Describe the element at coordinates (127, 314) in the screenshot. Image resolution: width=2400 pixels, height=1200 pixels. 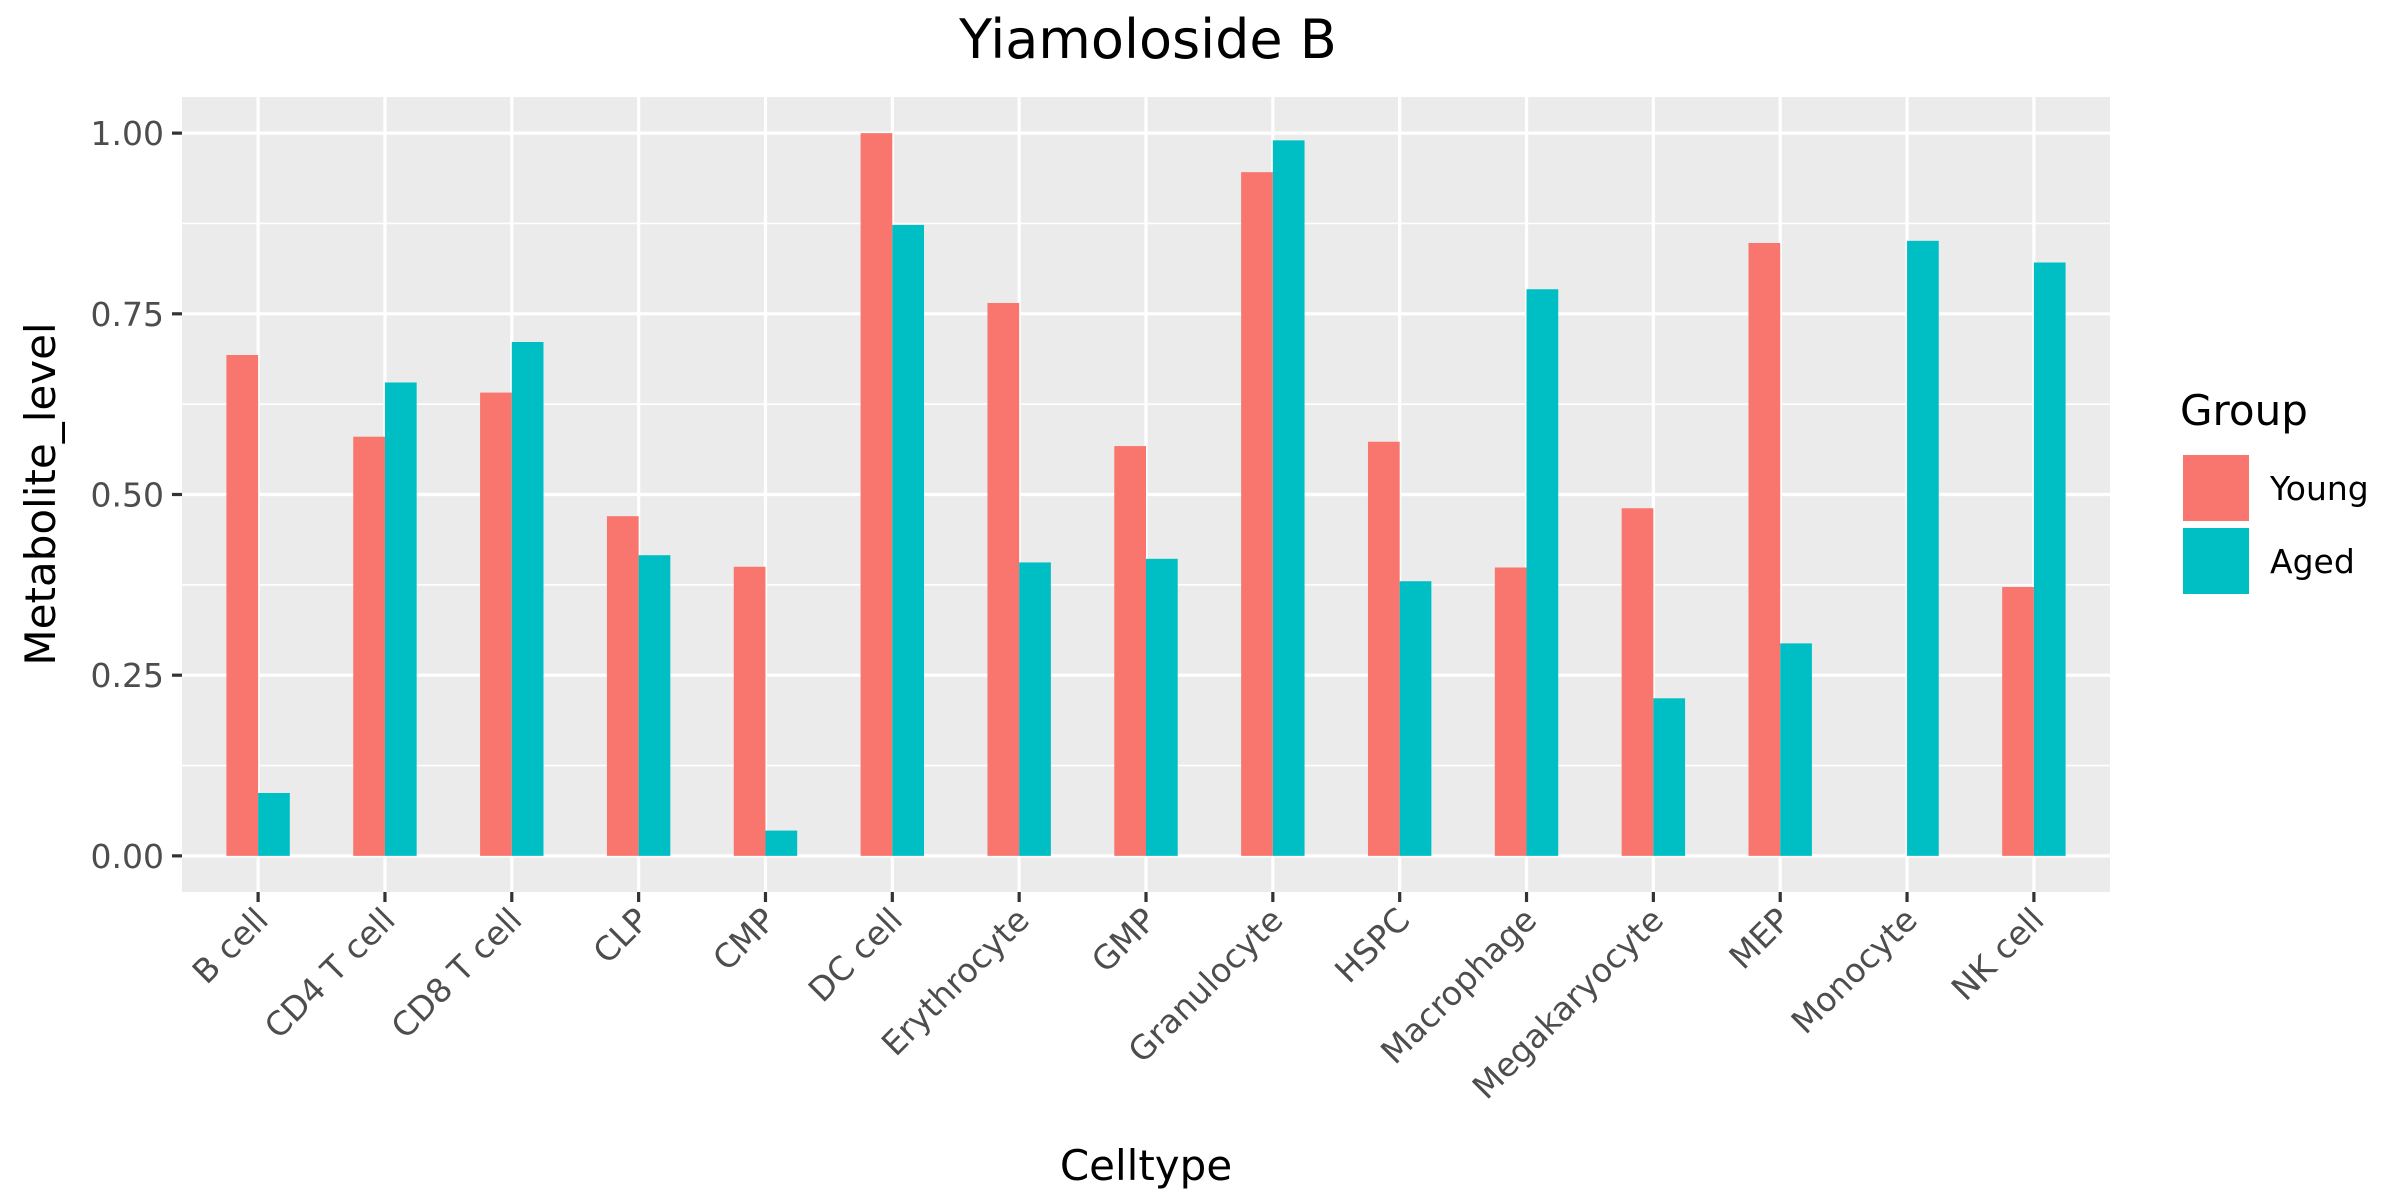
I see `y-tick-label: 0.75` at that location.